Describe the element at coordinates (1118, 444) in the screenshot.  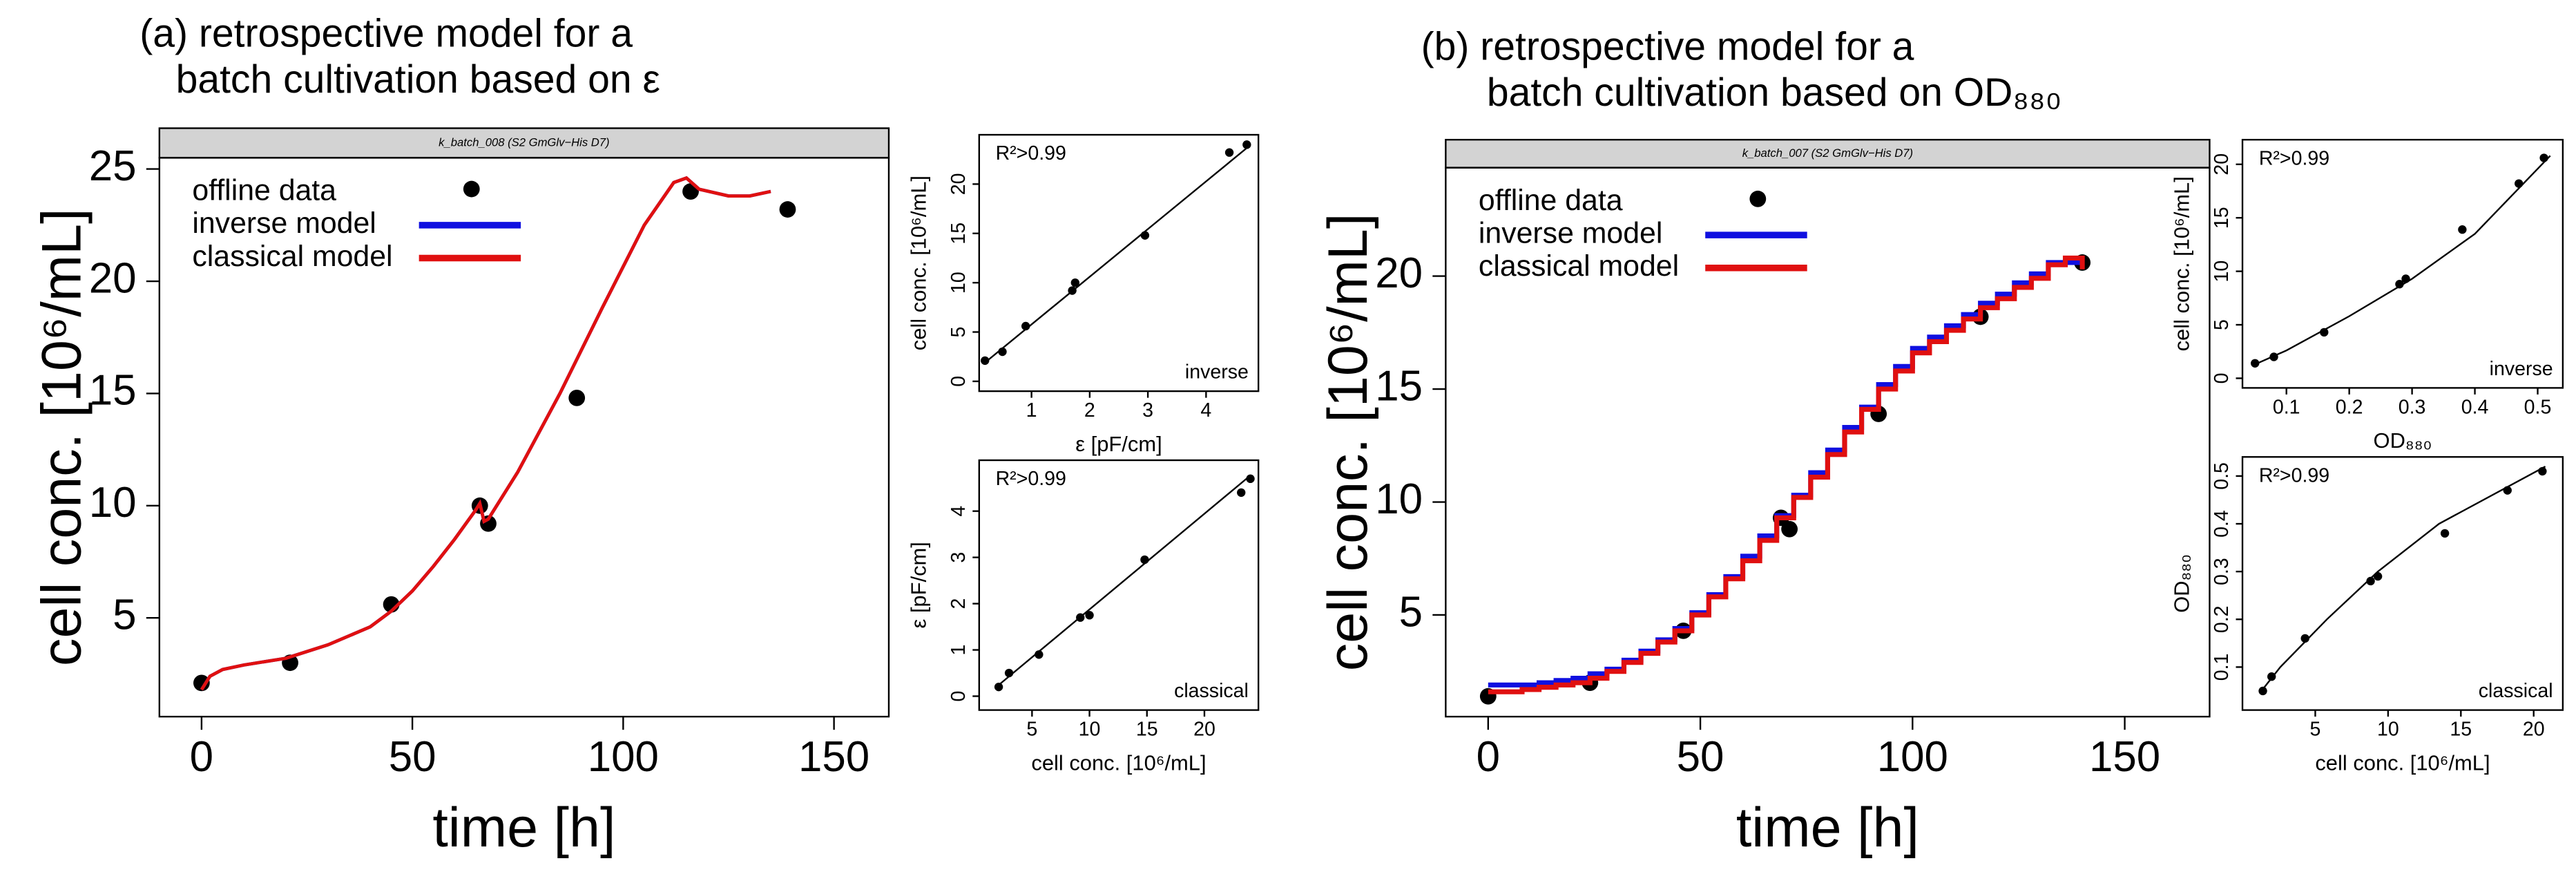
I see `x-axis-label: ε [pF/cm]` at that location.